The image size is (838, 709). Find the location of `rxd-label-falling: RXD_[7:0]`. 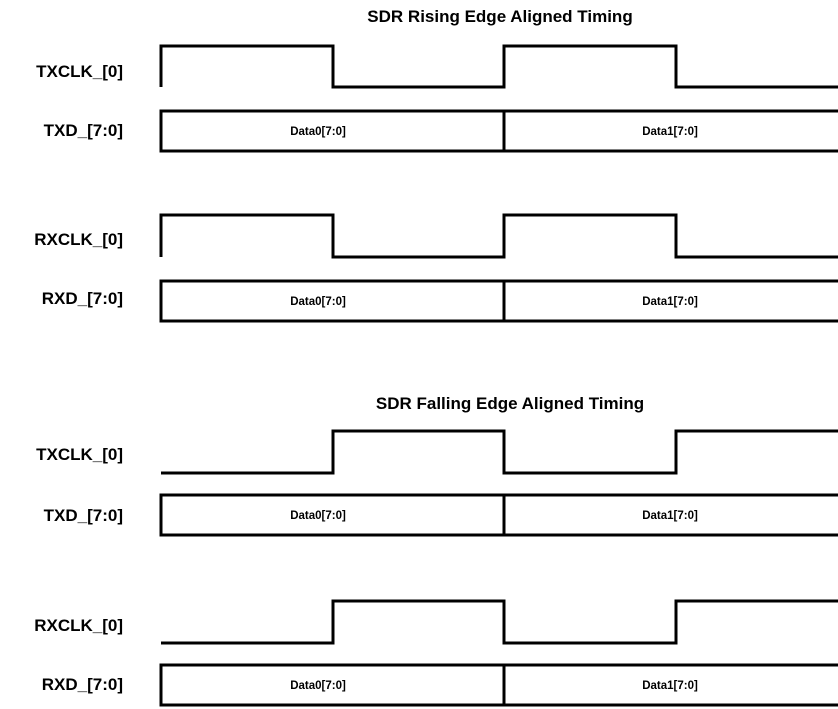

rxd-label-falling: RXD_[7:0] is located at coordinates (82, 684).